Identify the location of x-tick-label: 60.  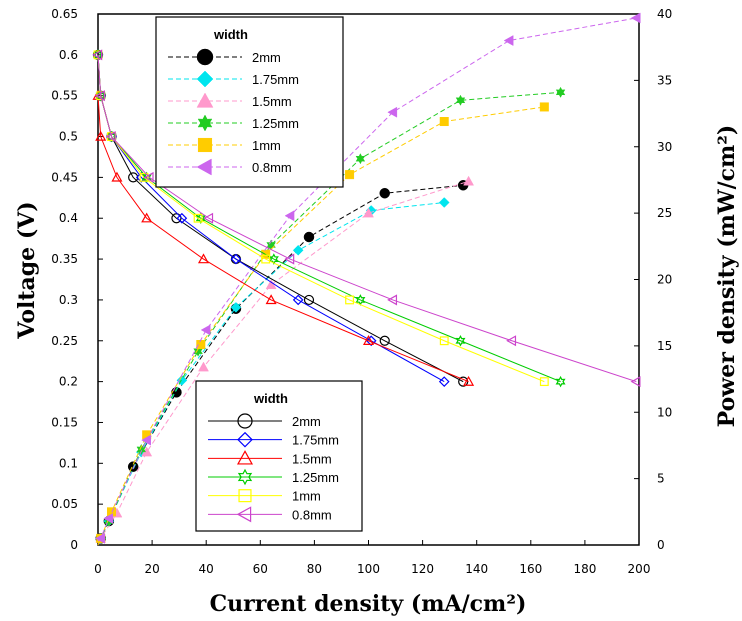
(260, 569).